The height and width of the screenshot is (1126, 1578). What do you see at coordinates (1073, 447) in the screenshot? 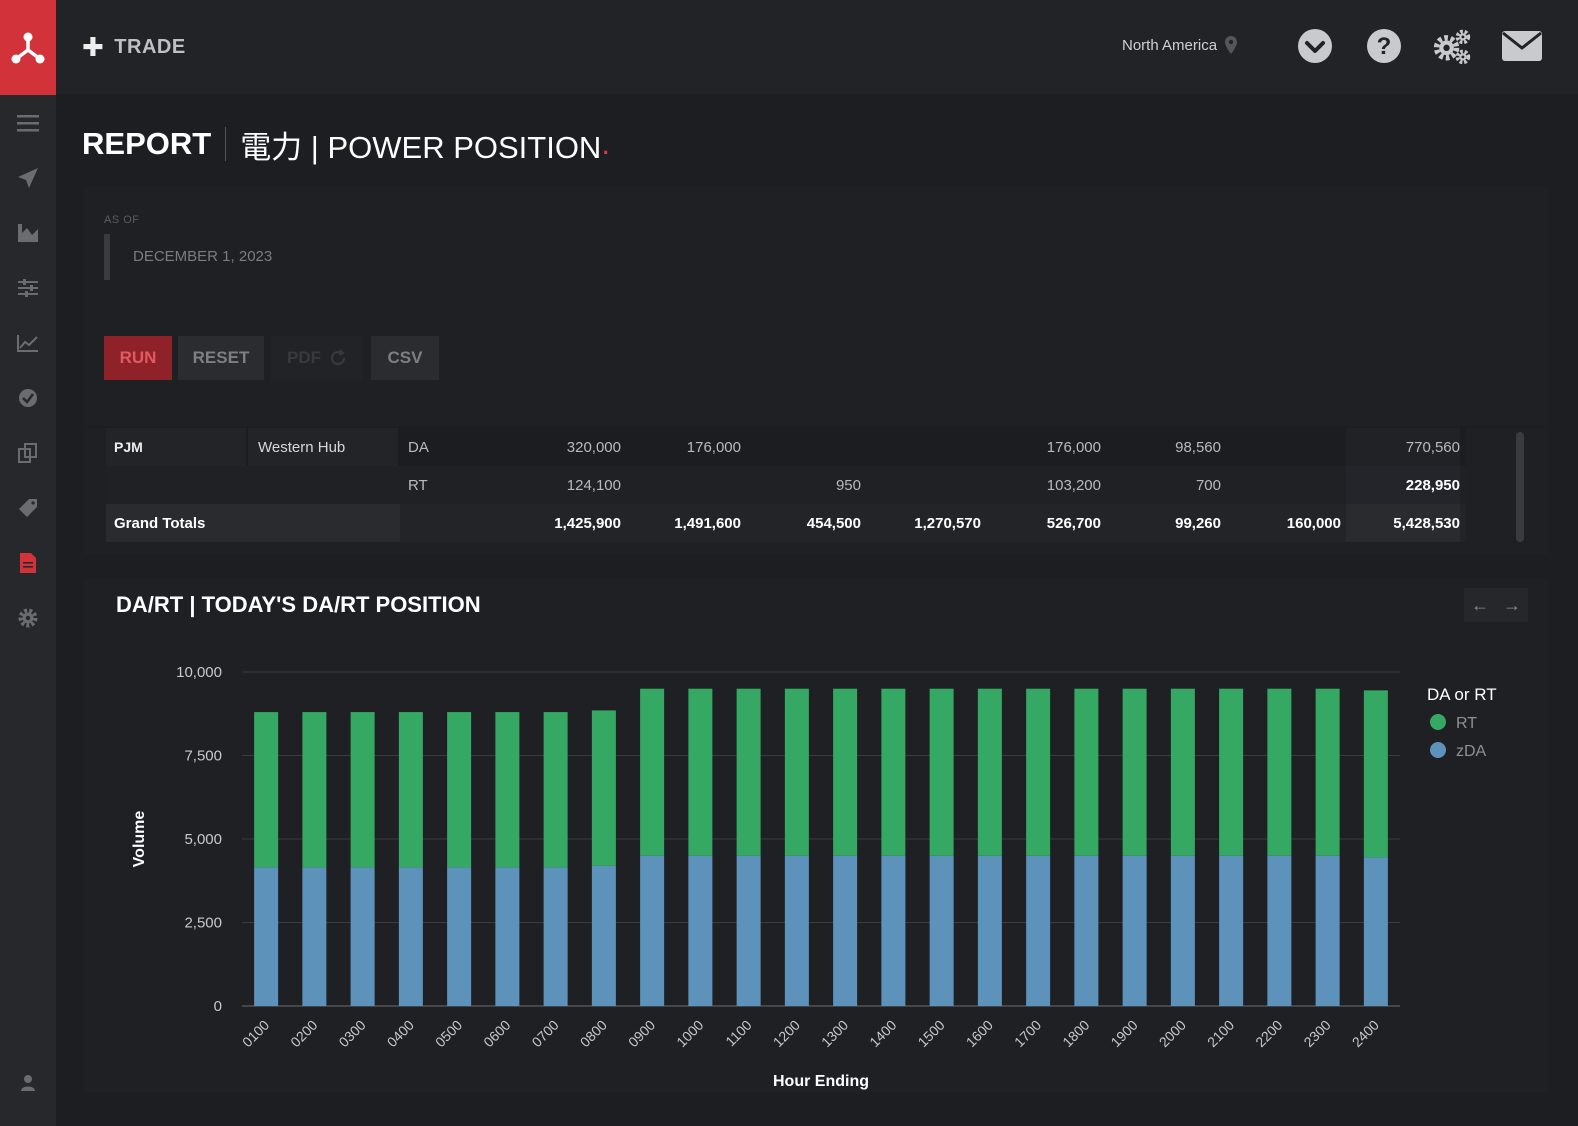
I see `value-cell: 176,000` at bounding box center [1073, 447].